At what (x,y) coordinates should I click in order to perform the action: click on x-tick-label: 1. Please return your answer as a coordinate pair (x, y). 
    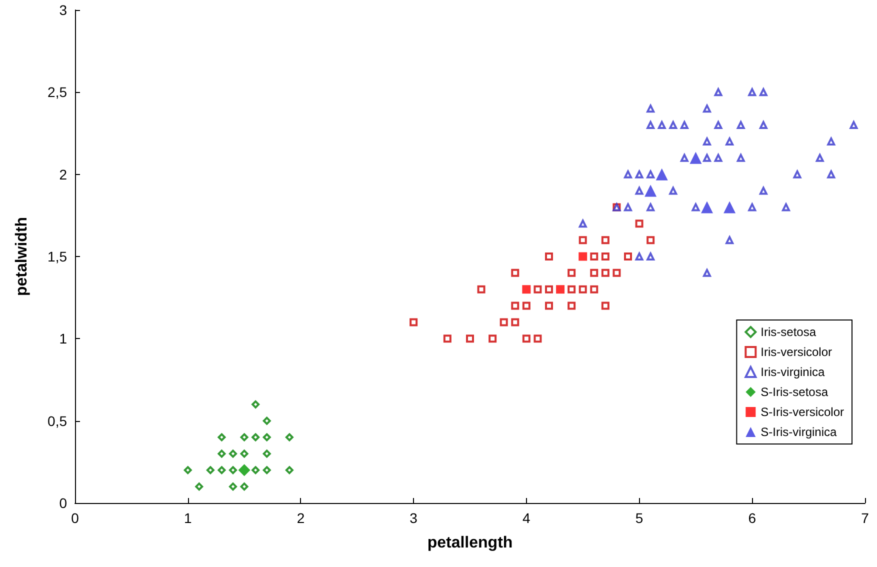
    Looking at the image, I should click on (188, 518).